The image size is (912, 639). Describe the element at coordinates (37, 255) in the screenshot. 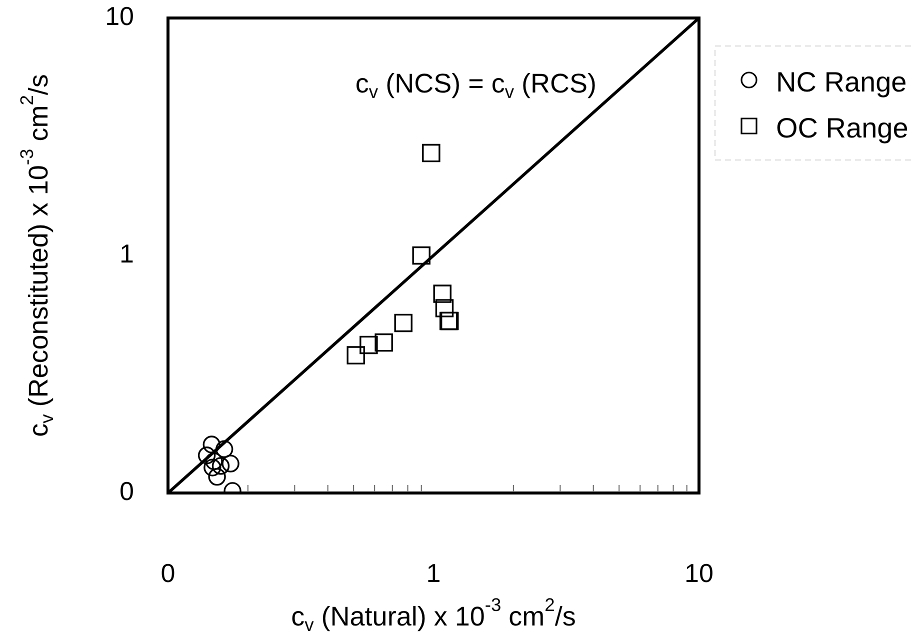

I see `y-axis-title: cv (Reconstituted) x 10-3 cm2/s` at that location.